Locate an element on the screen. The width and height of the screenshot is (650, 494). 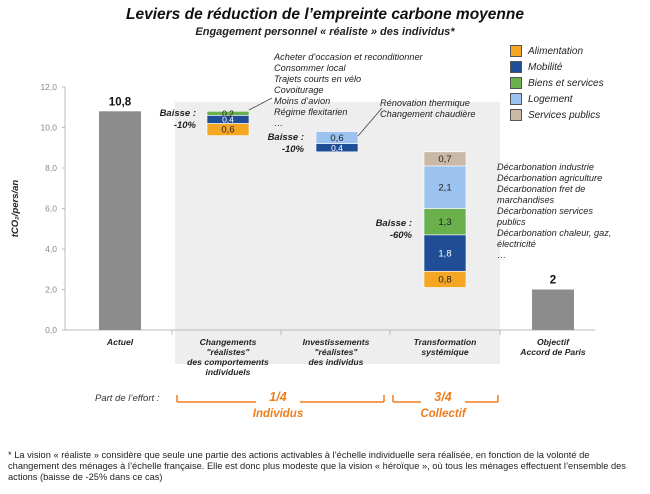
baisse-value: -60% is located at coordinates (401, 235).